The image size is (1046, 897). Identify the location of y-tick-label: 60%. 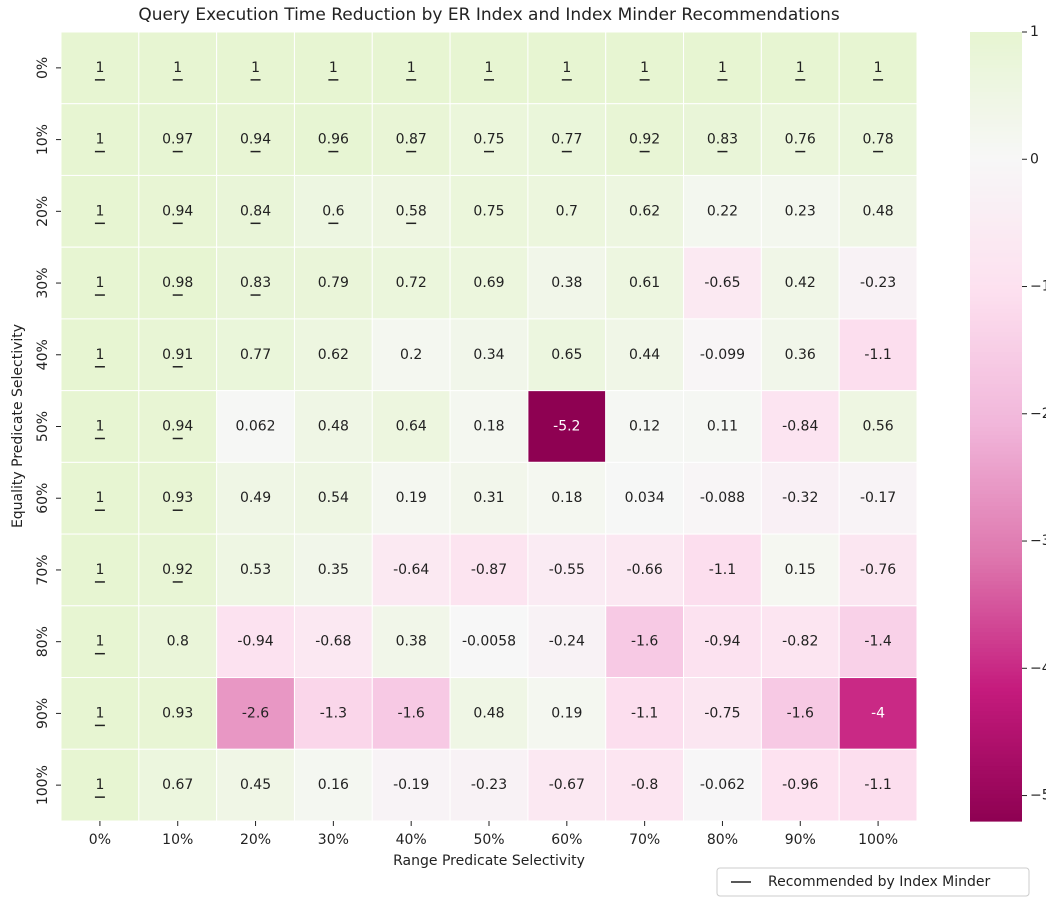
(43, 498).